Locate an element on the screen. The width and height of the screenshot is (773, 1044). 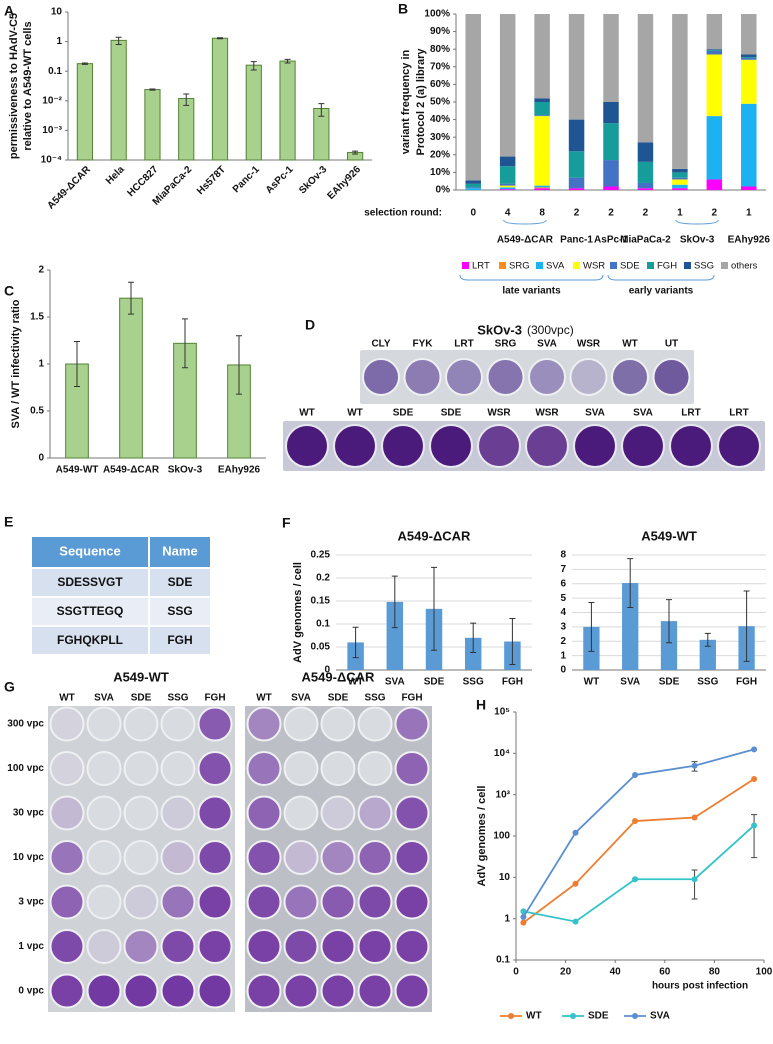
well-label: LRT is located at coordinates (463, 344).